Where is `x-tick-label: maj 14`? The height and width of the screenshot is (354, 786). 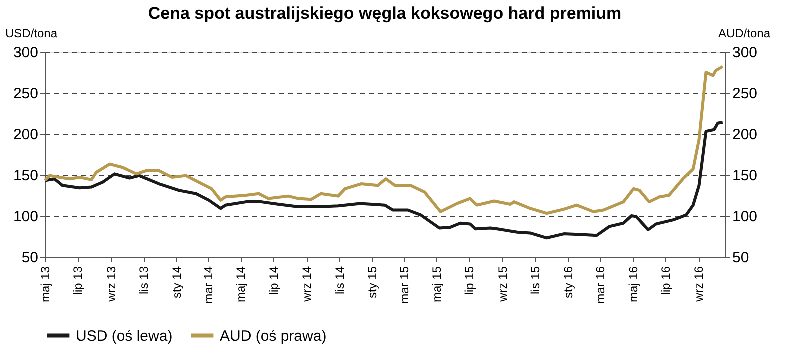
x-tick-label: maj 14 is located at coordinates (241, 284).